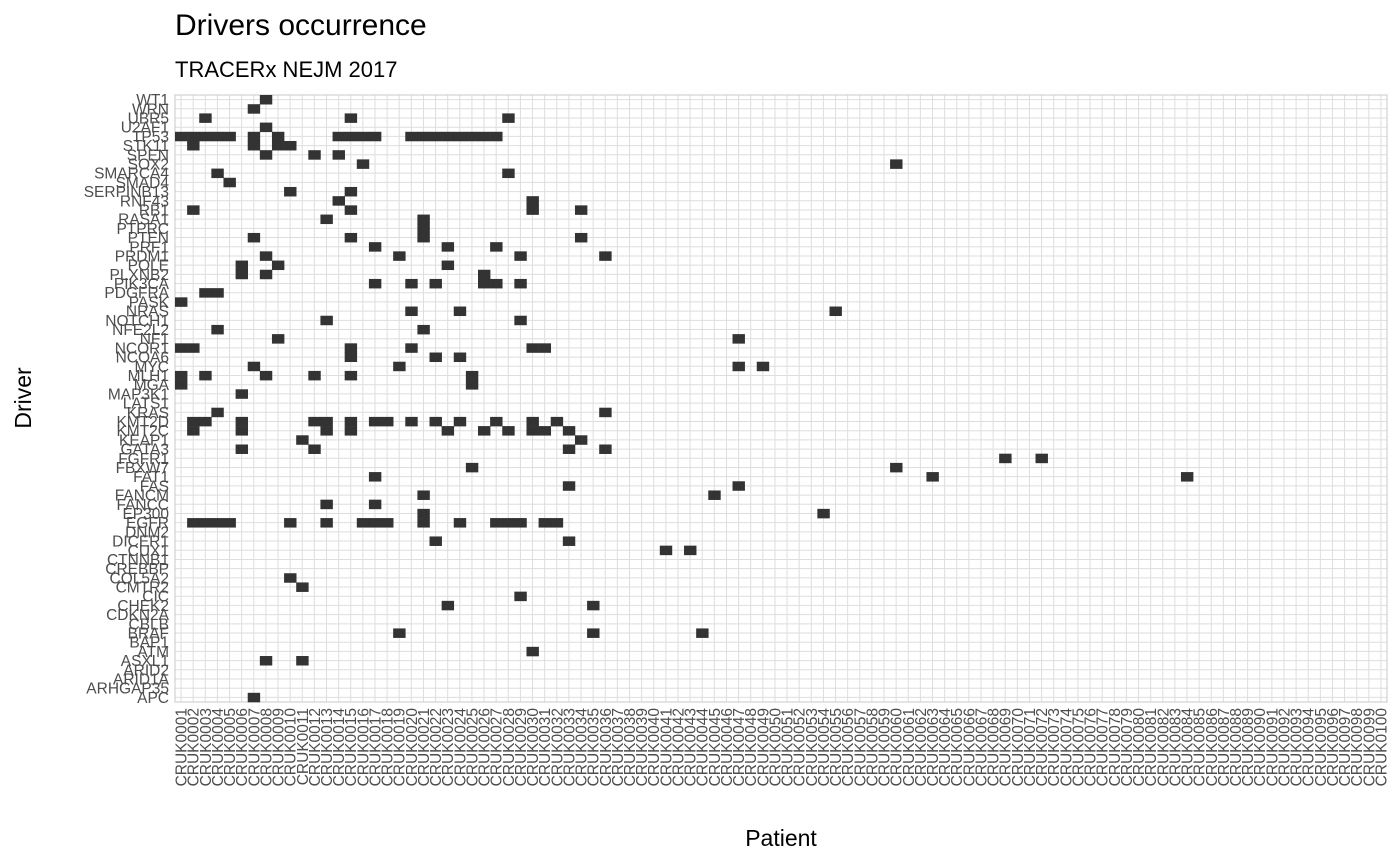 This screenshot has width=1400, height=866. Describe the element at coordinates (957, 747) in the screenshot. I see `x-tick-label: CRUK0065` at that location.